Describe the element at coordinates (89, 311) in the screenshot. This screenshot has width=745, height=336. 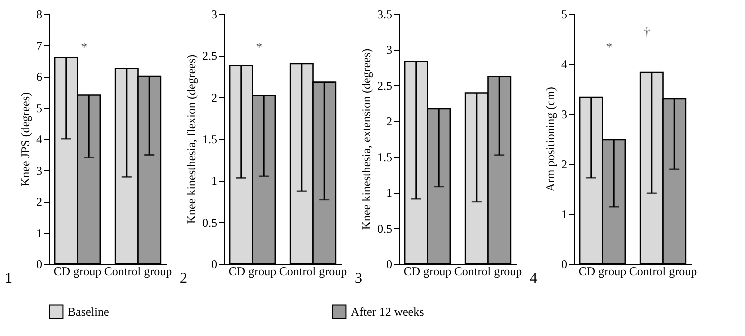
I see `legend-label: Baseline` at that location.